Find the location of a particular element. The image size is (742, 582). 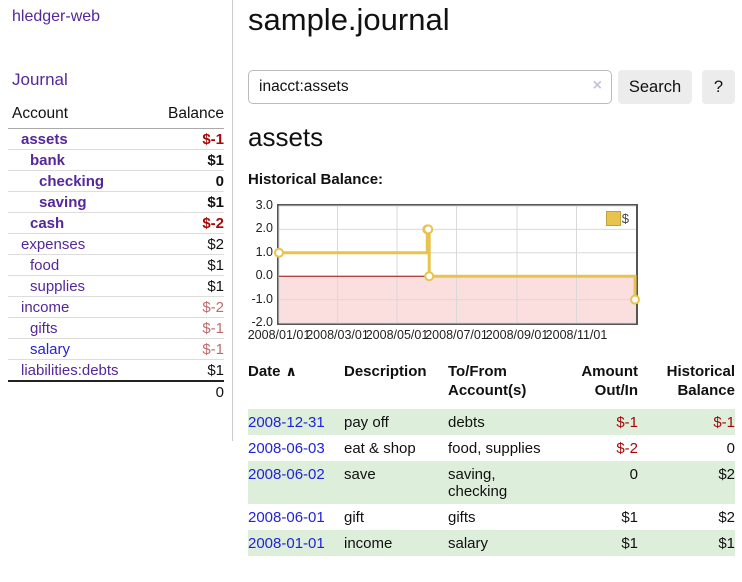

header-amount: Amount Out/In is located at coordinates (609, 381).